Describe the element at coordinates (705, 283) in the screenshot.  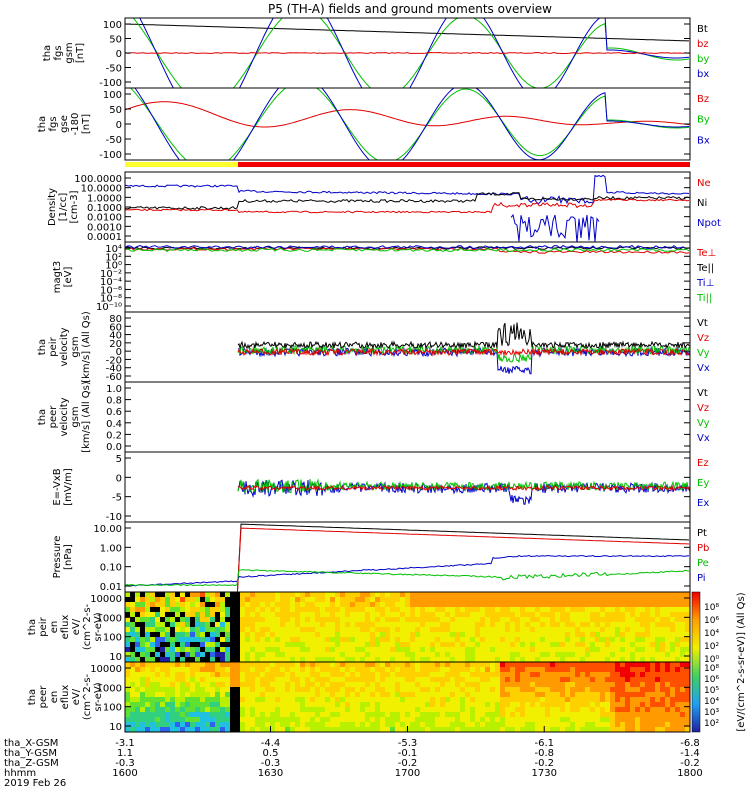
I see `legend-entry: Ti⊥` at that location.